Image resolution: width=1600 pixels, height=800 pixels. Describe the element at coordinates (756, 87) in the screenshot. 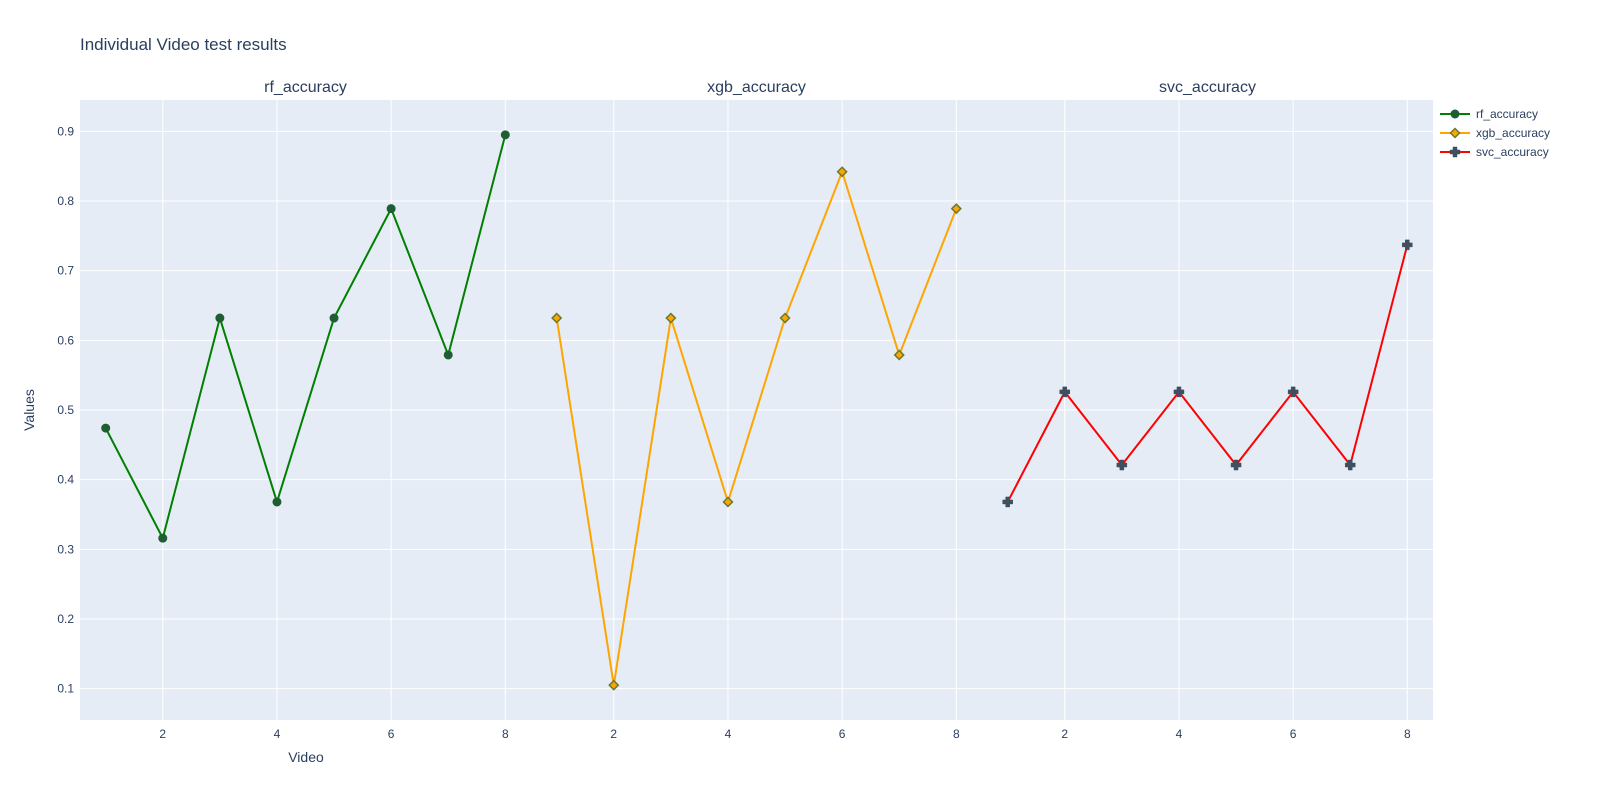

I see `subplot-title-xgb_accuracy: xgb_accuracy` at that location.